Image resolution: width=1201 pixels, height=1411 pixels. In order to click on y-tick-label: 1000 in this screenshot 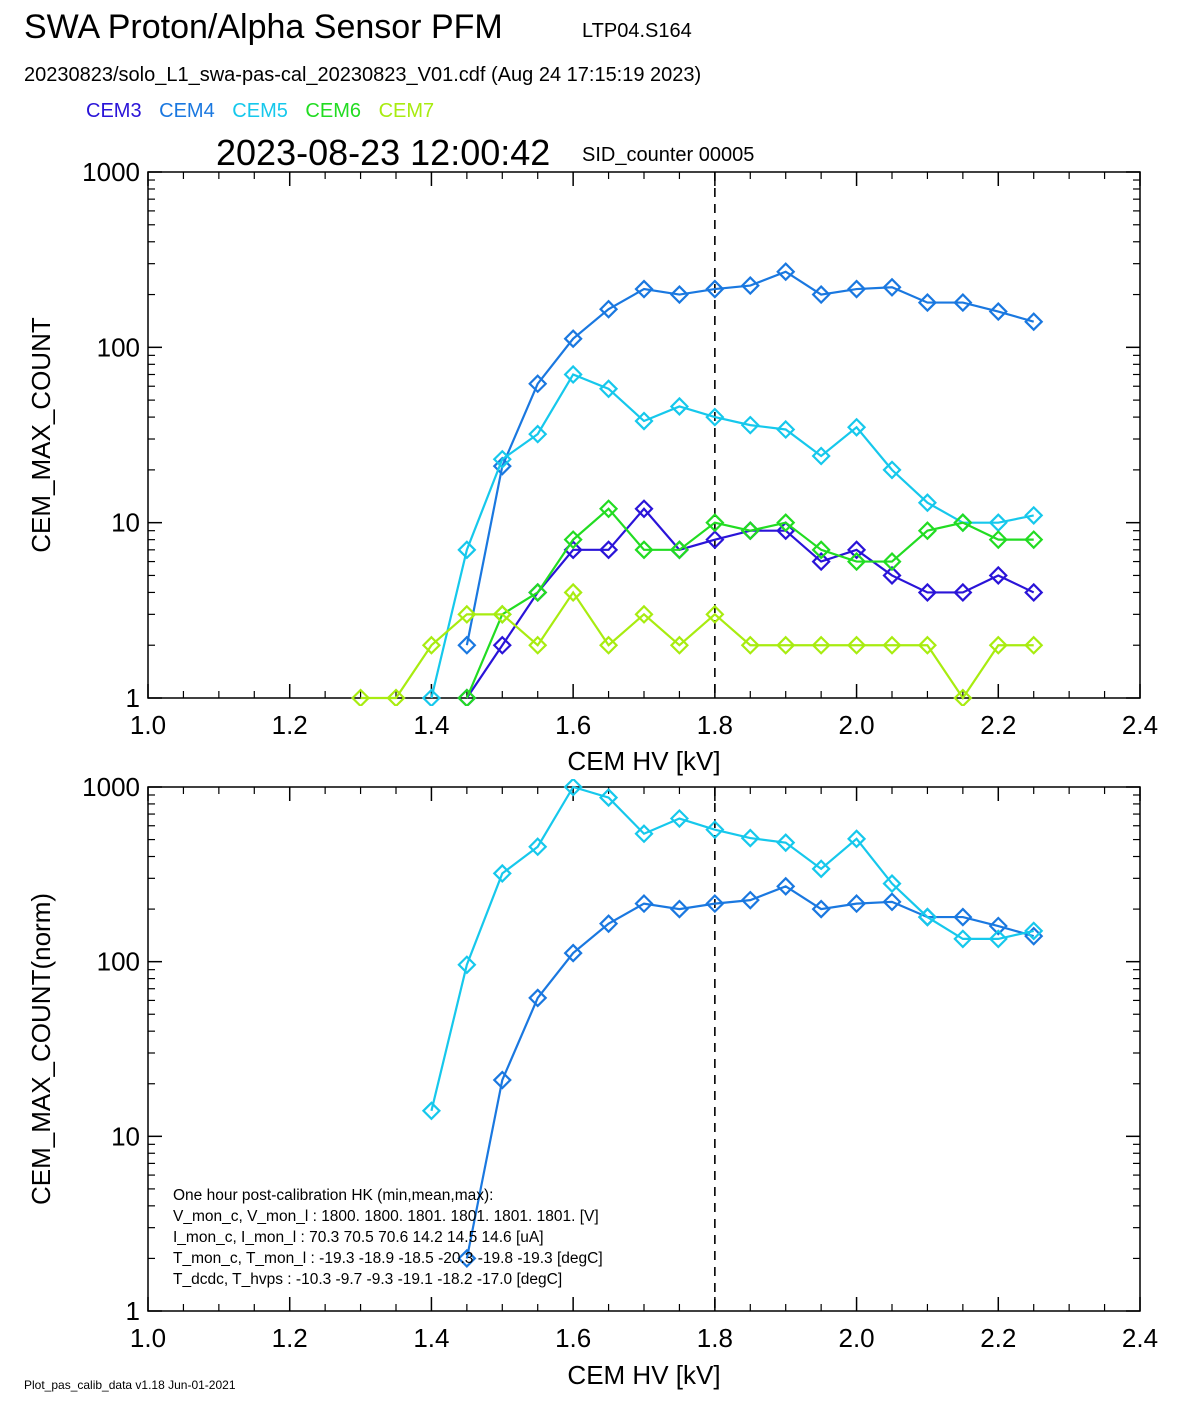, I will do `click(111, 172)`.